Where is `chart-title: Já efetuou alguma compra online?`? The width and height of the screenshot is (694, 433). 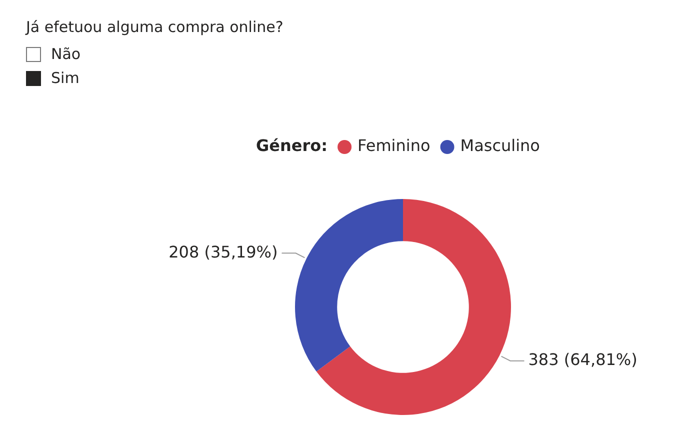 chart-title: Já efetuou alguma compra online? is located at coordinates (155, 27).